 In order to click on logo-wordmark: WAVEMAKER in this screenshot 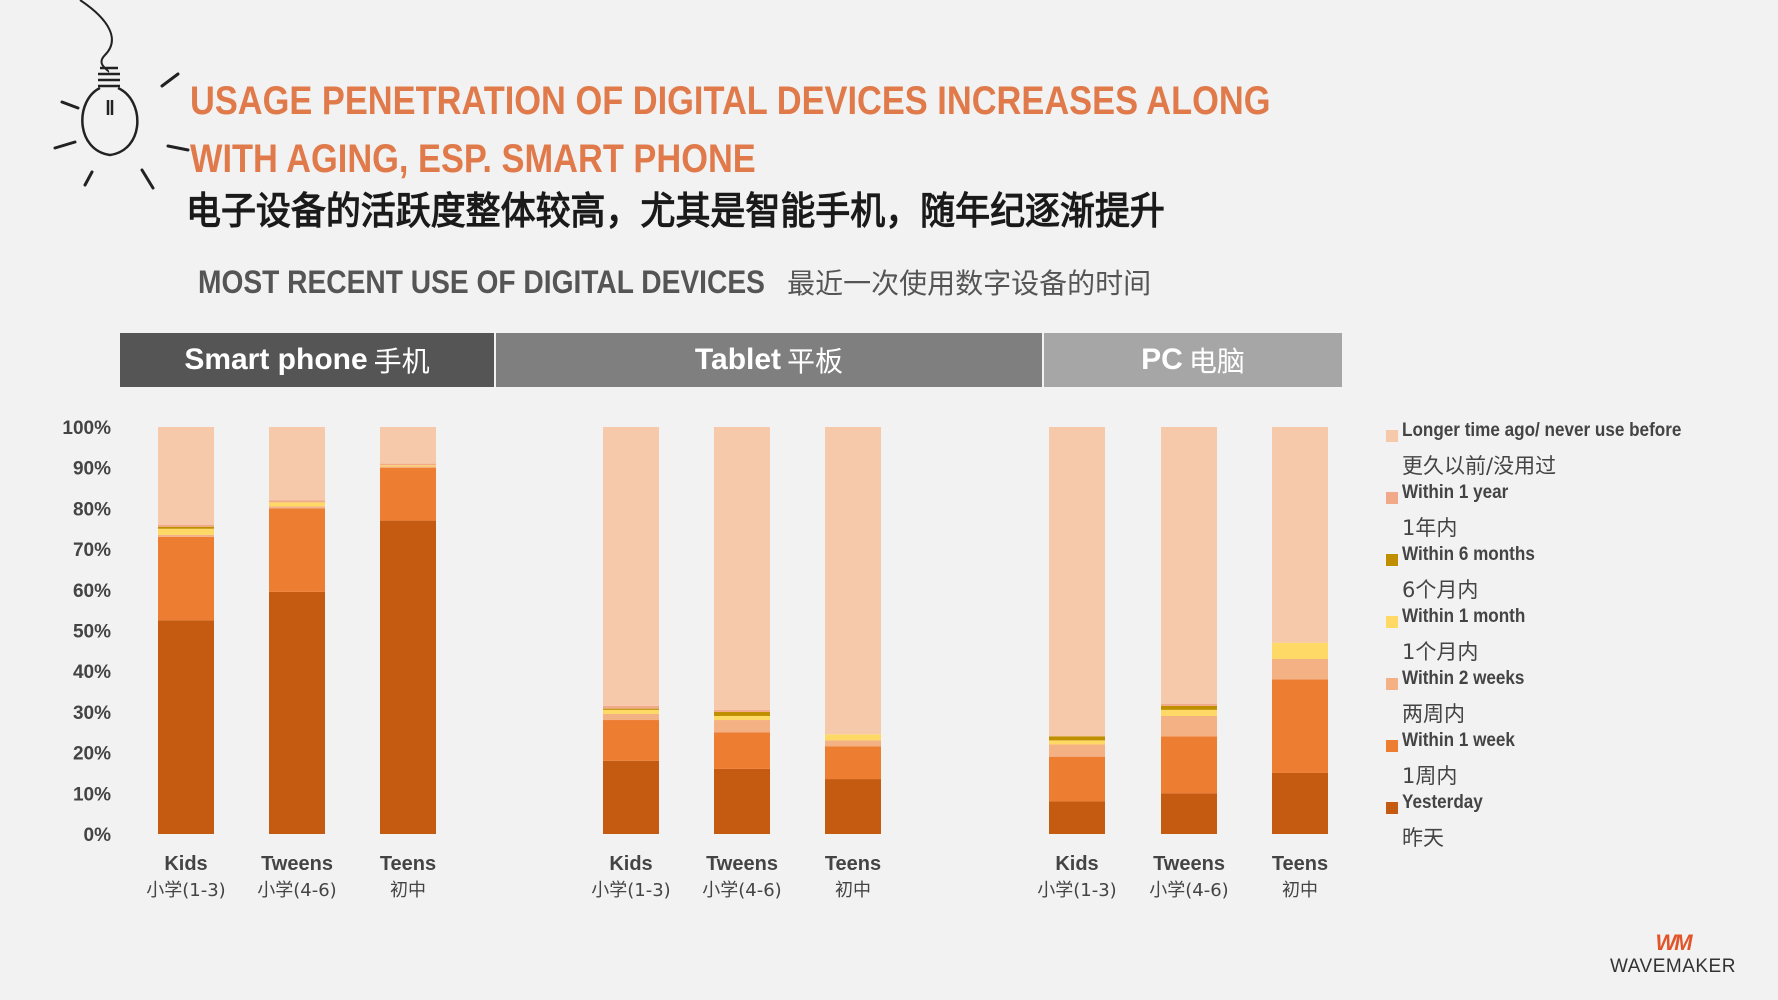, I will do `click(1673, 966)`.